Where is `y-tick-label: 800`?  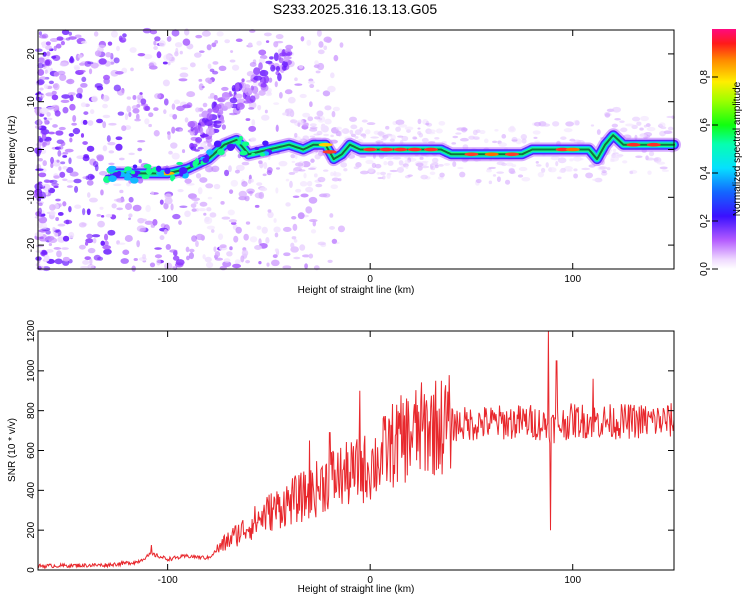
y-tick-label: 800 is located at coordinates (31, 410).